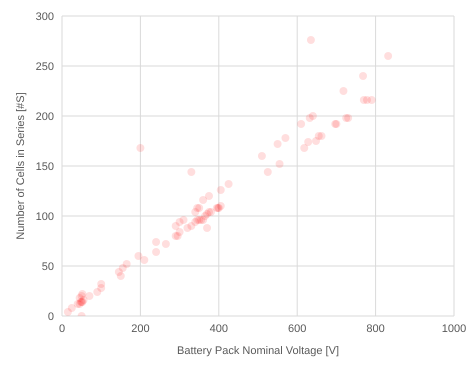 This screenshot has height=372, width=474. What do you see at coordinates (219, 328) in the screenshot?
I see `x-tick-label: 400` at bounding box center [219, 328].